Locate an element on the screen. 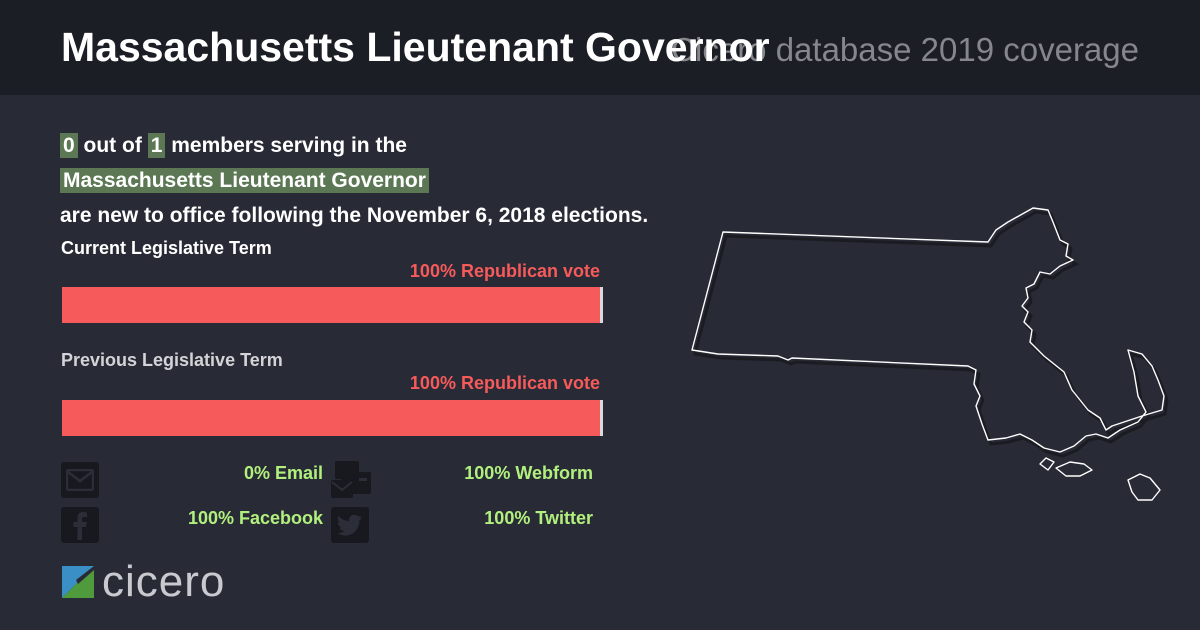  summary-line-2: Massachusetts Lieutenant Governor is located at coordinates (354, 180).